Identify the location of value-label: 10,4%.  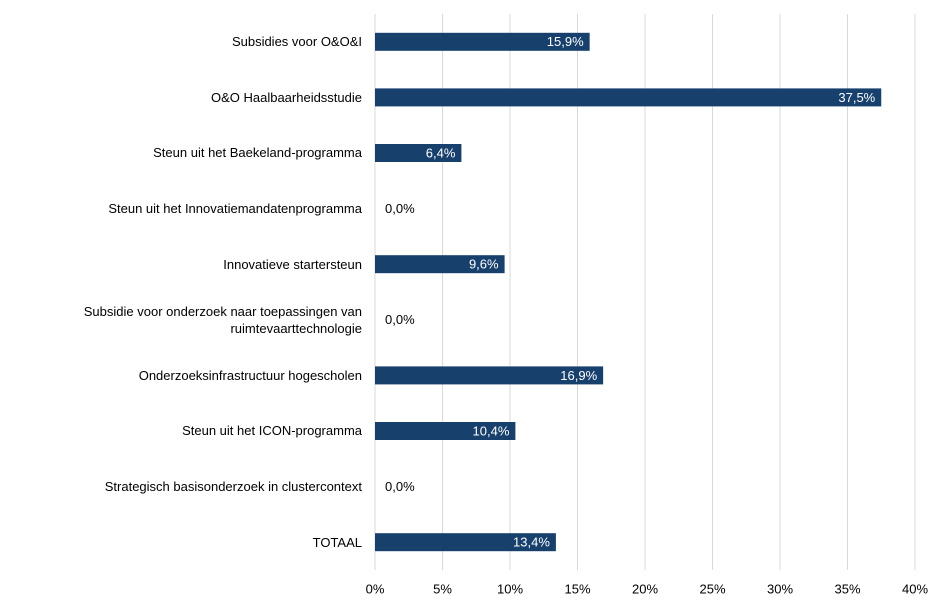
(491, 430).